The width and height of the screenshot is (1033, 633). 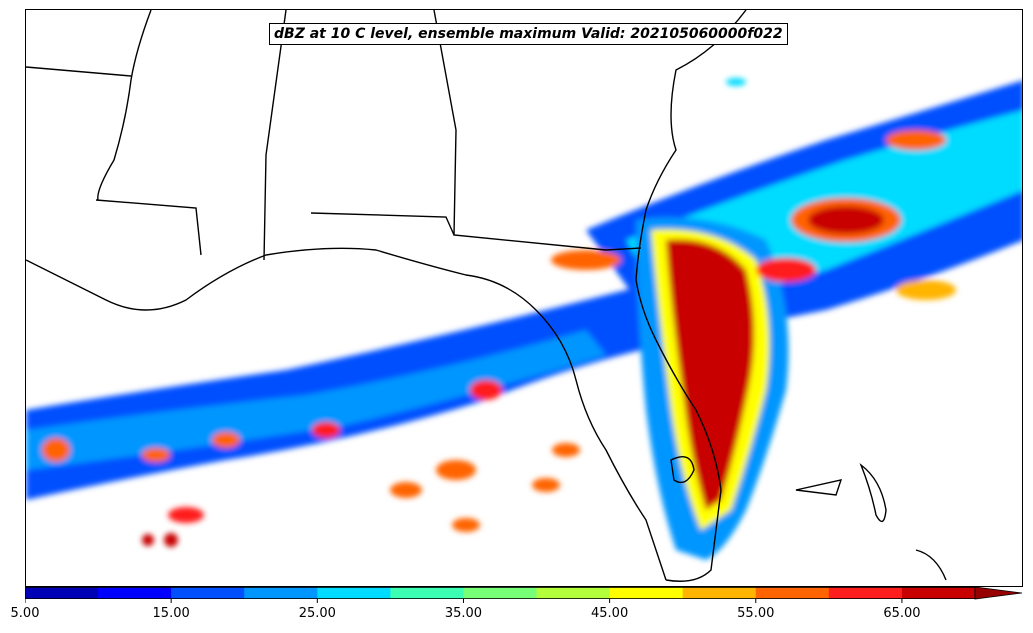 I want to click on colorbar, so click(x=524, y=595).